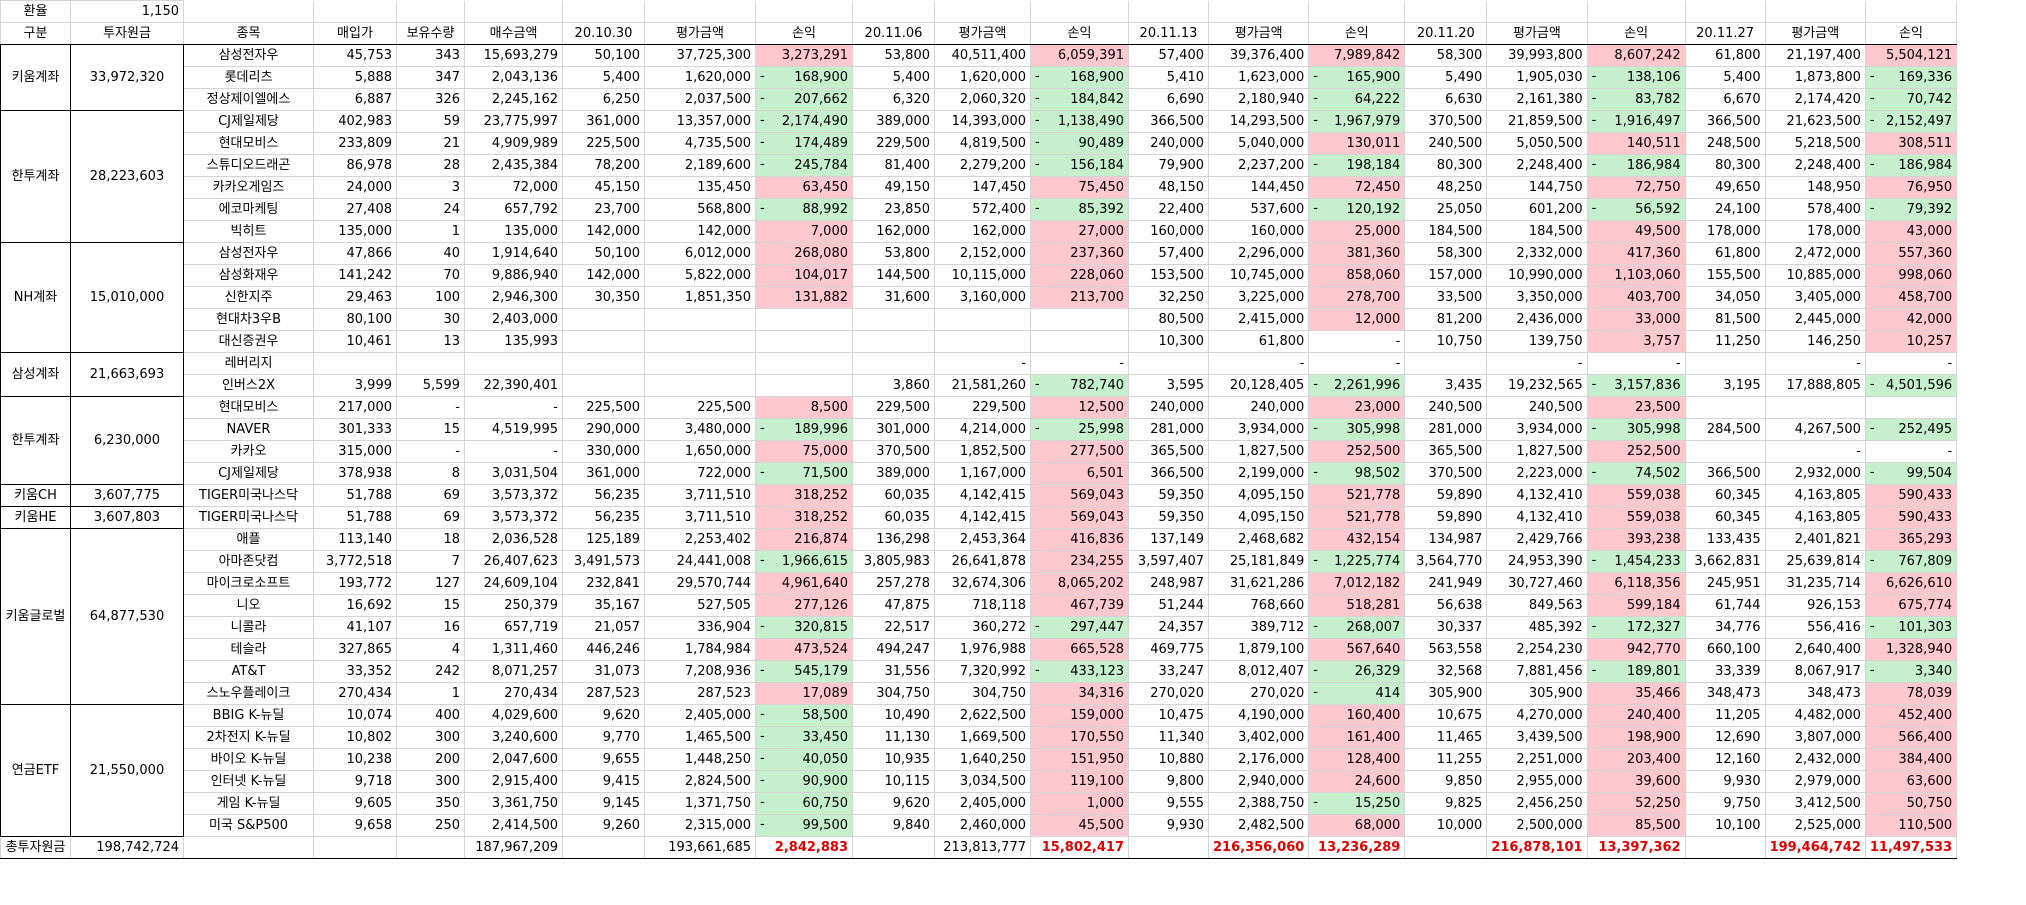 This screenshot has height=905, width=2026. Describe the element at coordinates (1258, 407) in the screenshot. I see `value-cell: 240,000` at that location.